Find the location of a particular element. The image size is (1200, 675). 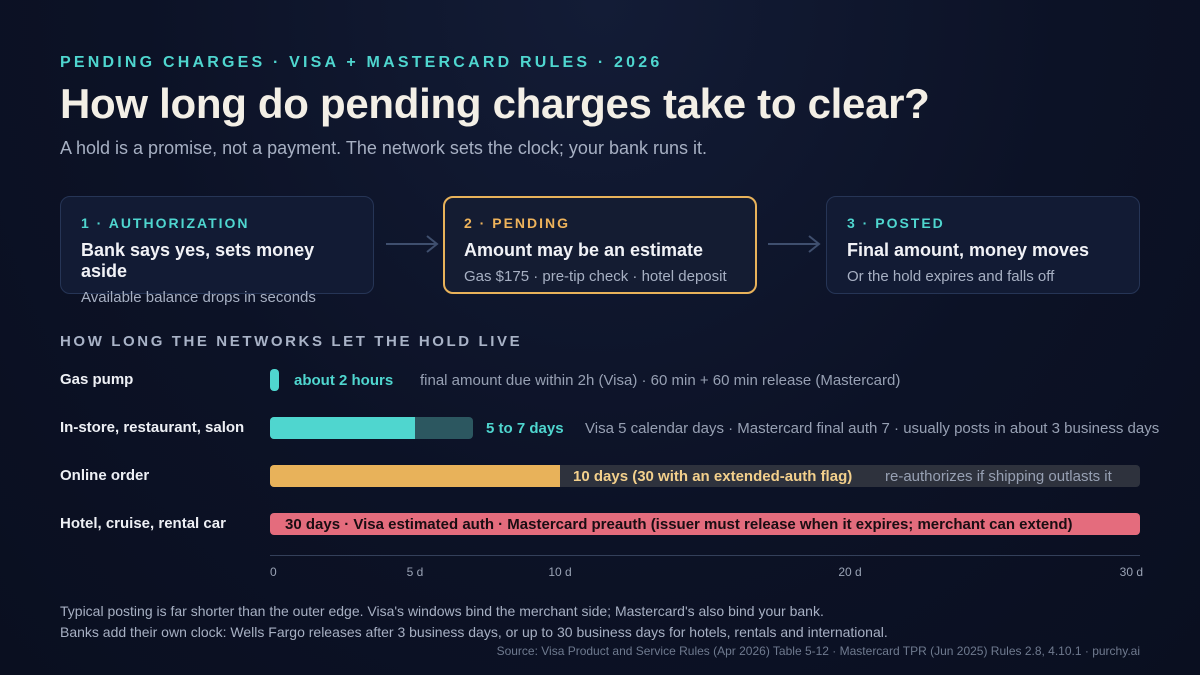

x-tick-label: 10 d is located at coordinates (560, 572).